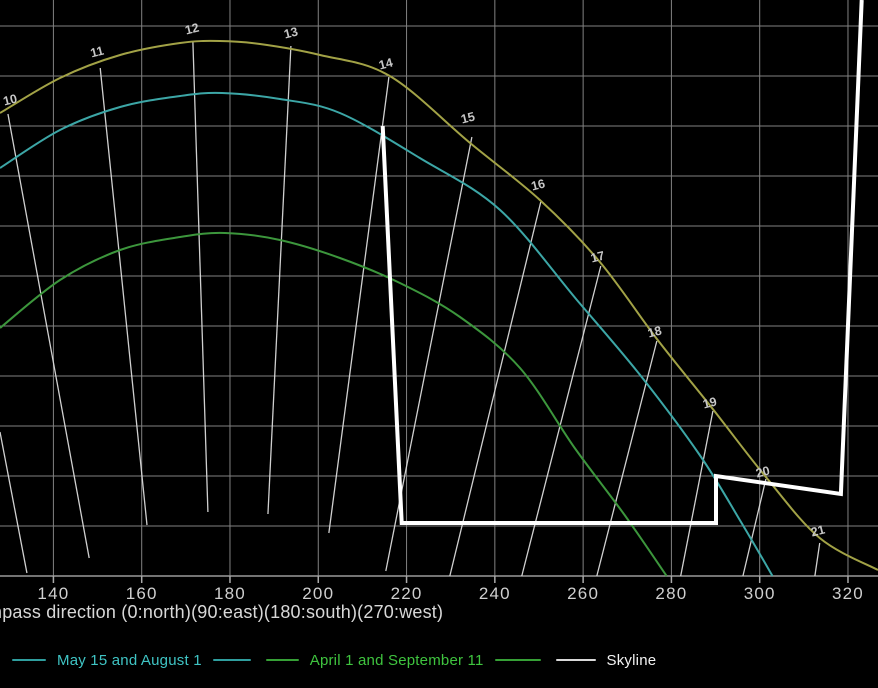 This screenshot has height=688, width=878. Describe the element at coordinates (318, 593) in the screenshot. I see `x-tick-label: 200` at that location.